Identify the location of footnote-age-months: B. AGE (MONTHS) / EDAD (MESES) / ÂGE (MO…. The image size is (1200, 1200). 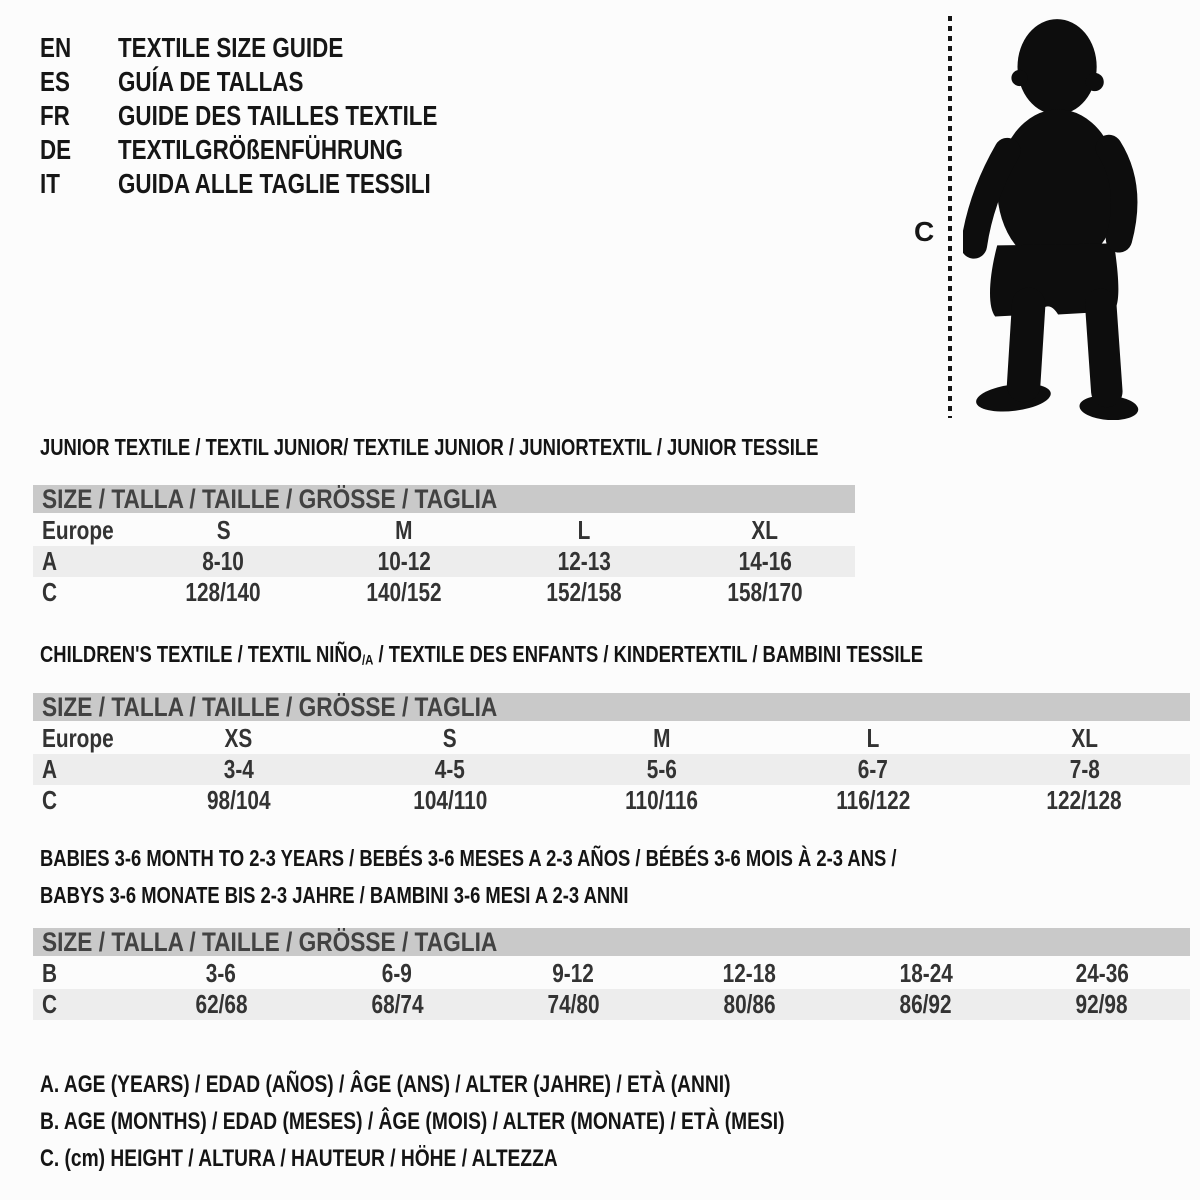
(412, 1121).